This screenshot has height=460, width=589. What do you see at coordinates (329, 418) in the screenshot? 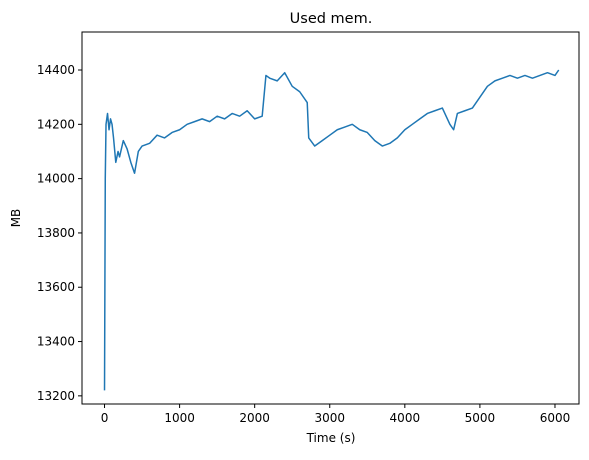
I see `x-tick-label: 3000` at bounding box center [329, 418].